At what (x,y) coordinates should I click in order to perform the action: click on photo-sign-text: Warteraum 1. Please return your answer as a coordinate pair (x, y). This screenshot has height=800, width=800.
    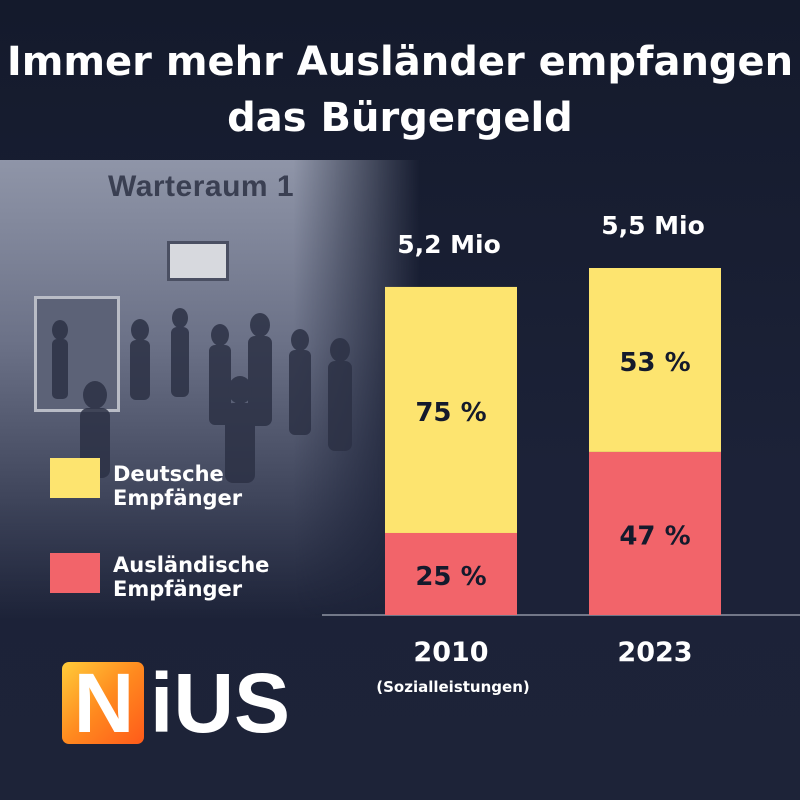
    Looking at the image, I should click on (201, 186).